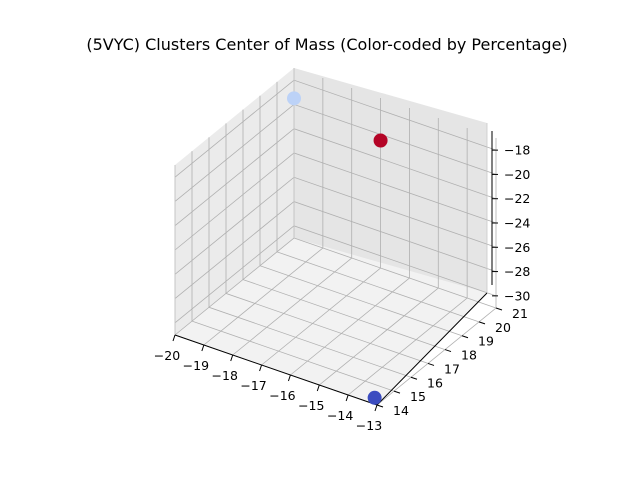 The height and width of the screenshot is (480, 640). Describe the element at coordinates (276, 370) in the screenshot. I see `x-axis-line` at that location.